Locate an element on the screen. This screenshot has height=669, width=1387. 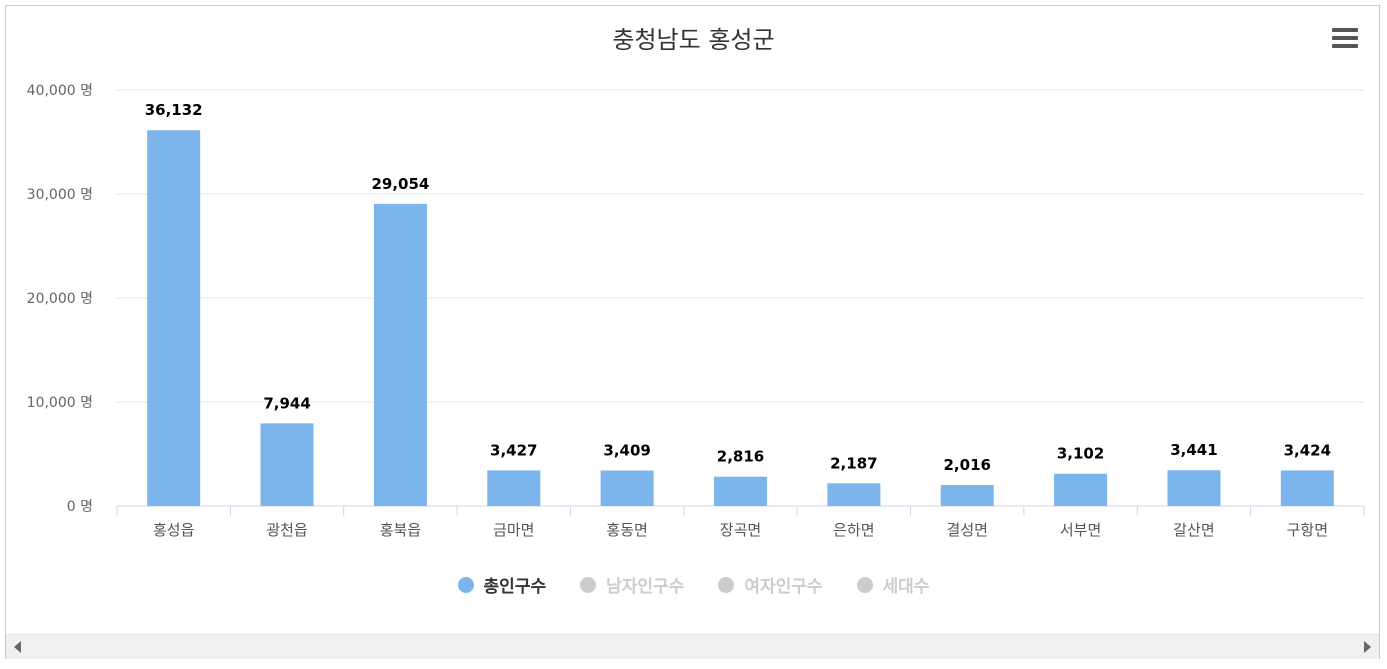
legend-item: 세대수 is located at coordinates (893, 584).